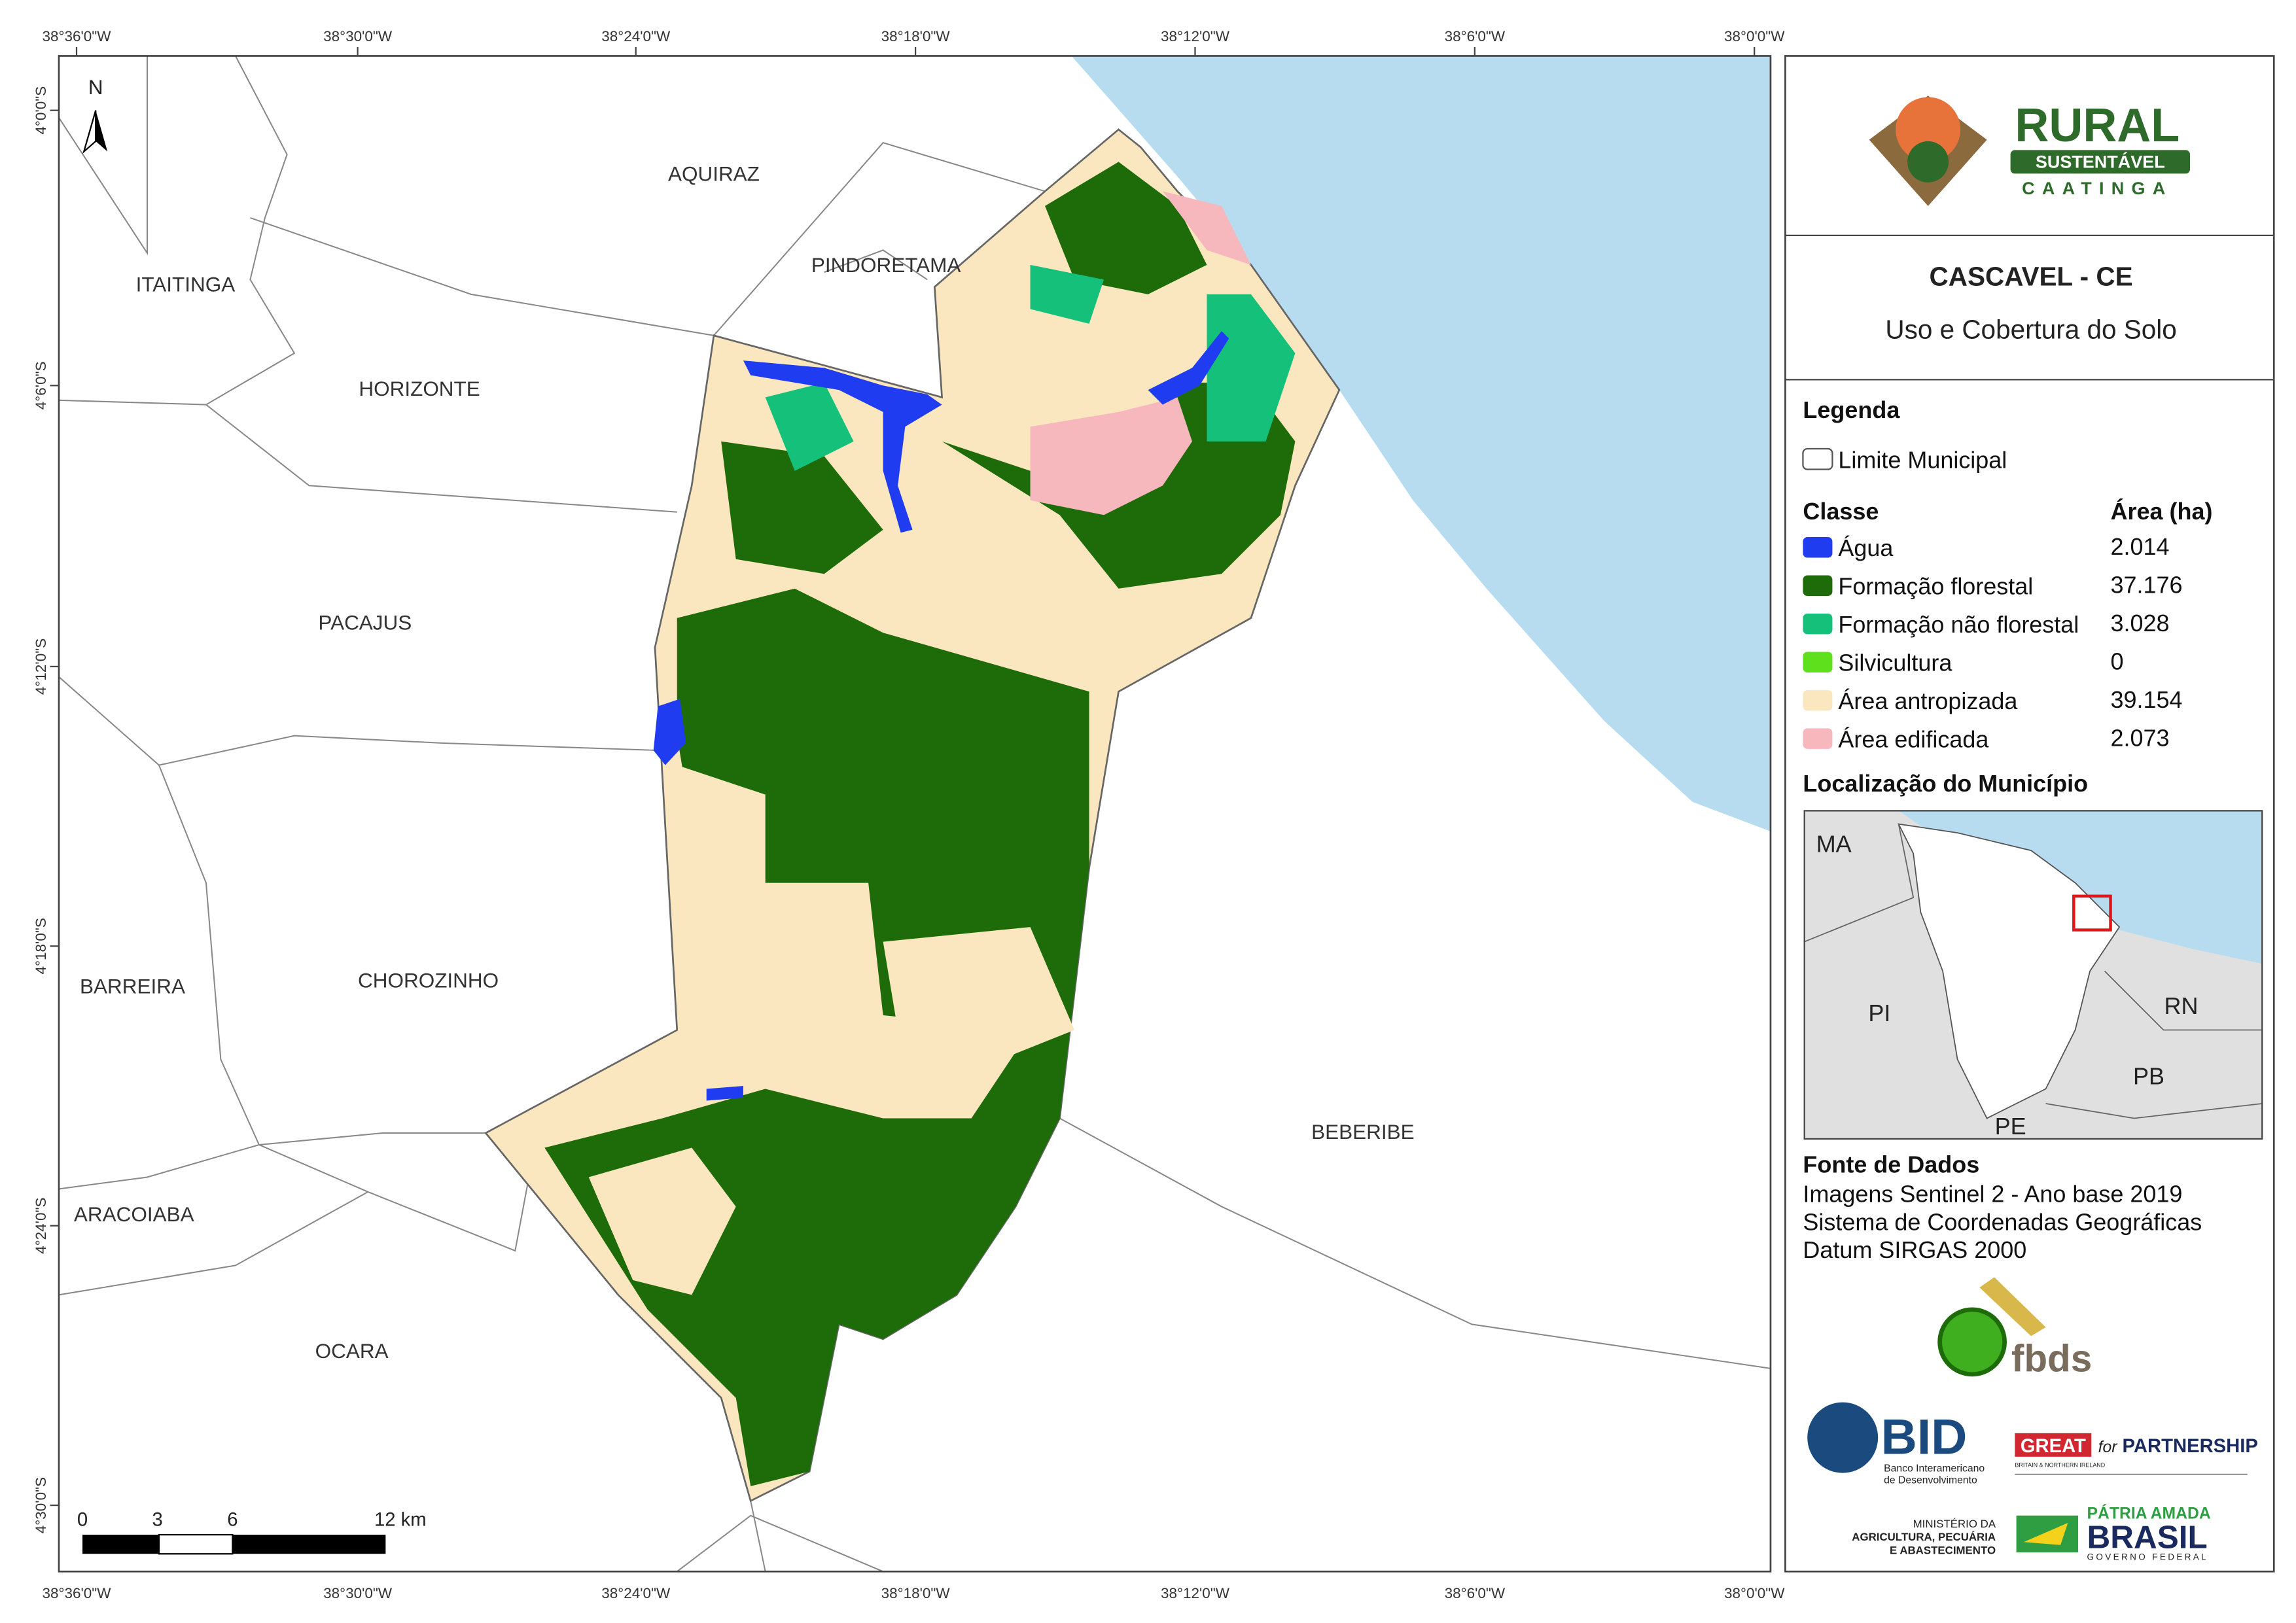 This screenshot has width=2296, height=1623. Describe the element at coordinates (714, 174) in the screenshot. I see `municipality-label: AQUIRAZ` at that location.